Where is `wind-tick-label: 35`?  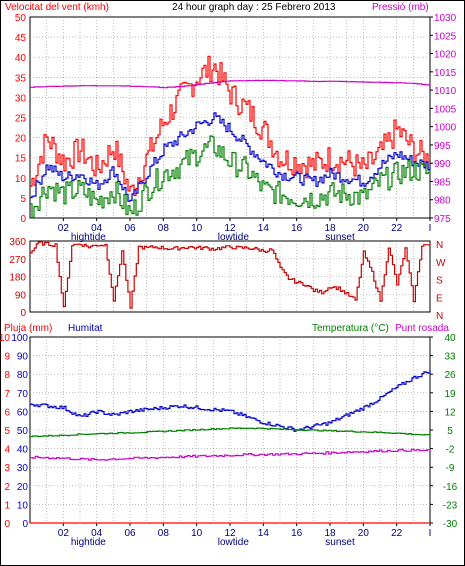
wind-tick-label: 35 is located at coordinates (21, 78).